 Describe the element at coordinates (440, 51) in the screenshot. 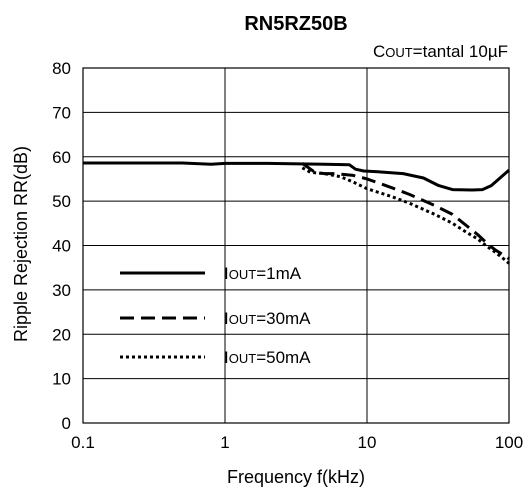

I see `chart-subtitle: COUT=tantal 10µF` at that location.